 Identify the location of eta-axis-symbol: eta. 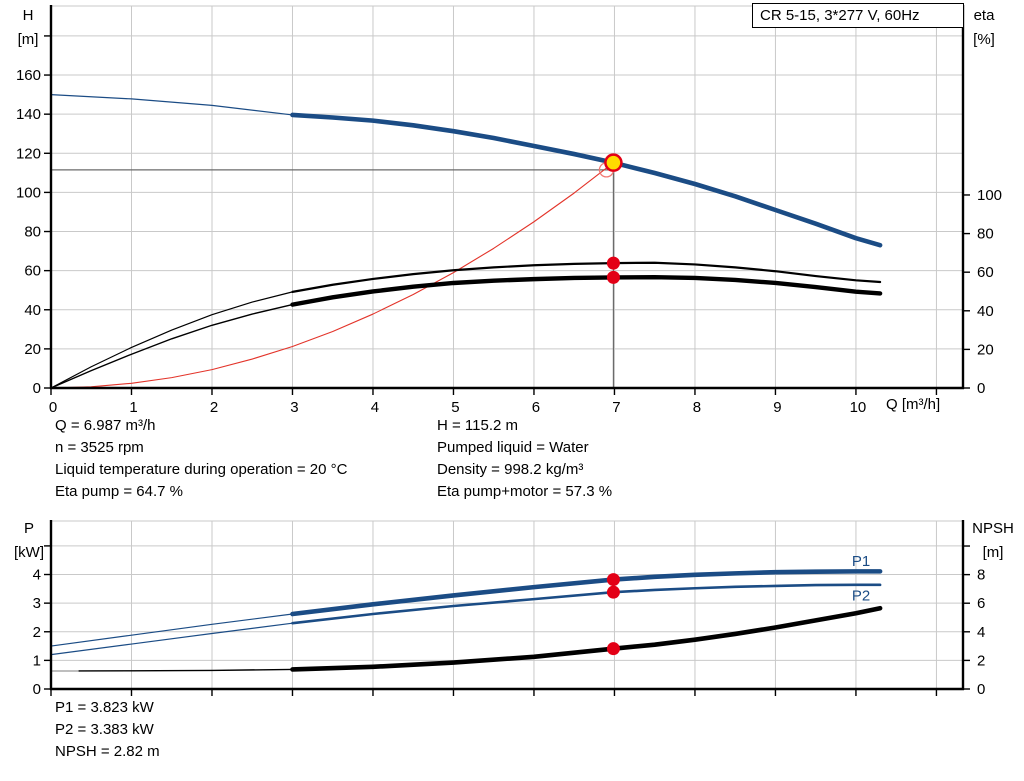
(984, 15).